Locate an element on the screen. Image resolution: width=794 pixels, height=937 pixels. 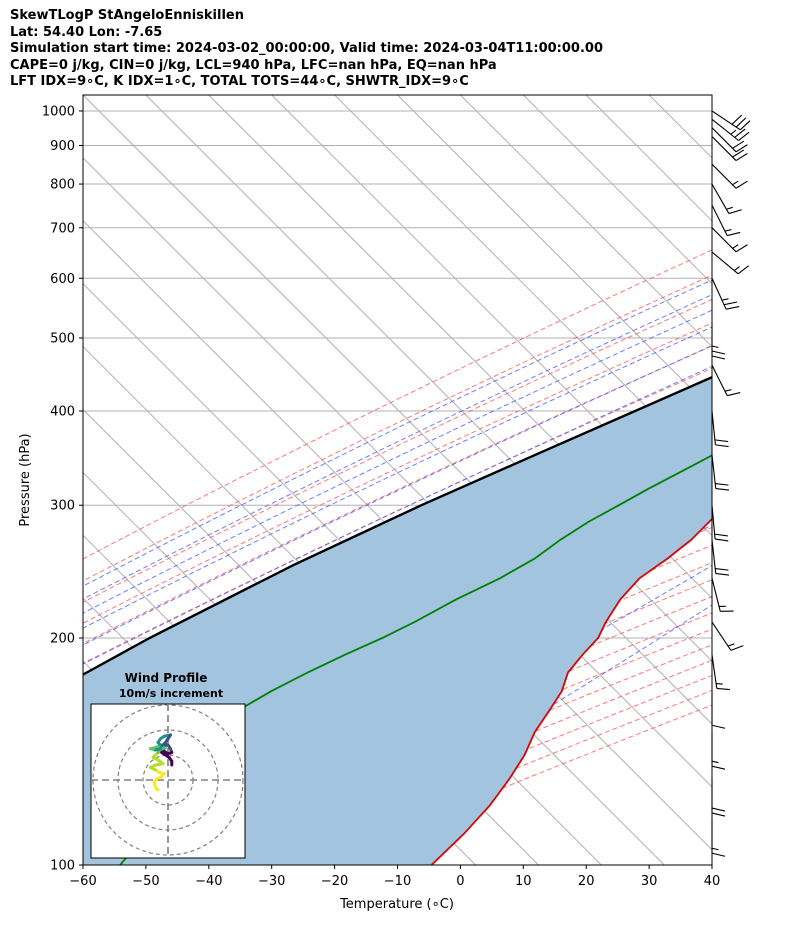
hodograph-title: Wind Profile is located at coordinates (166, 678).